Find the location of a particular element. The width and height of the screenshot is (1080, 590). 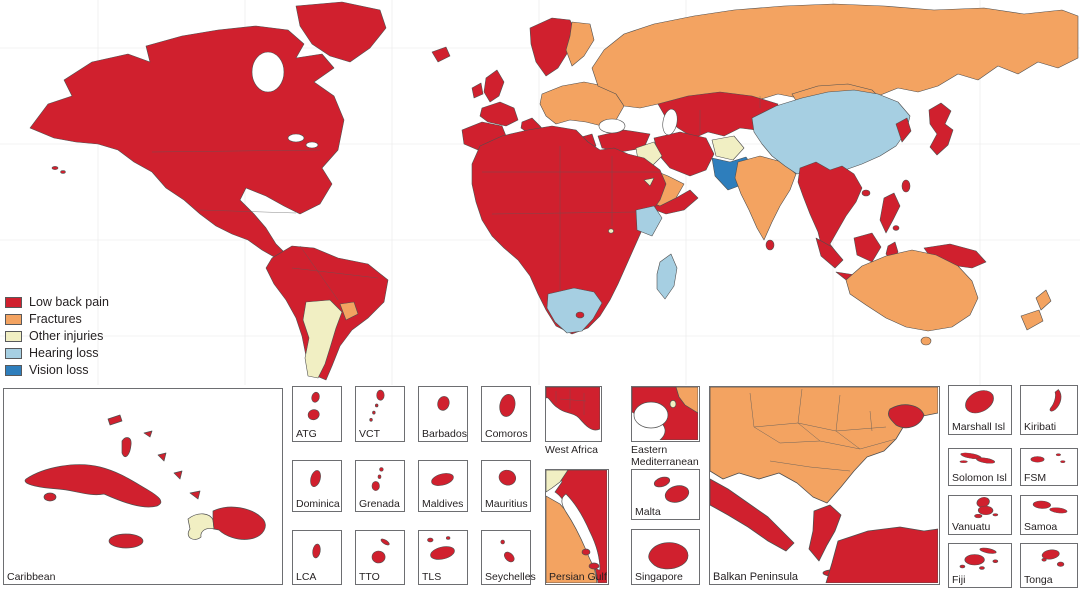

seychelles-map is located at coordinates (507, 551).